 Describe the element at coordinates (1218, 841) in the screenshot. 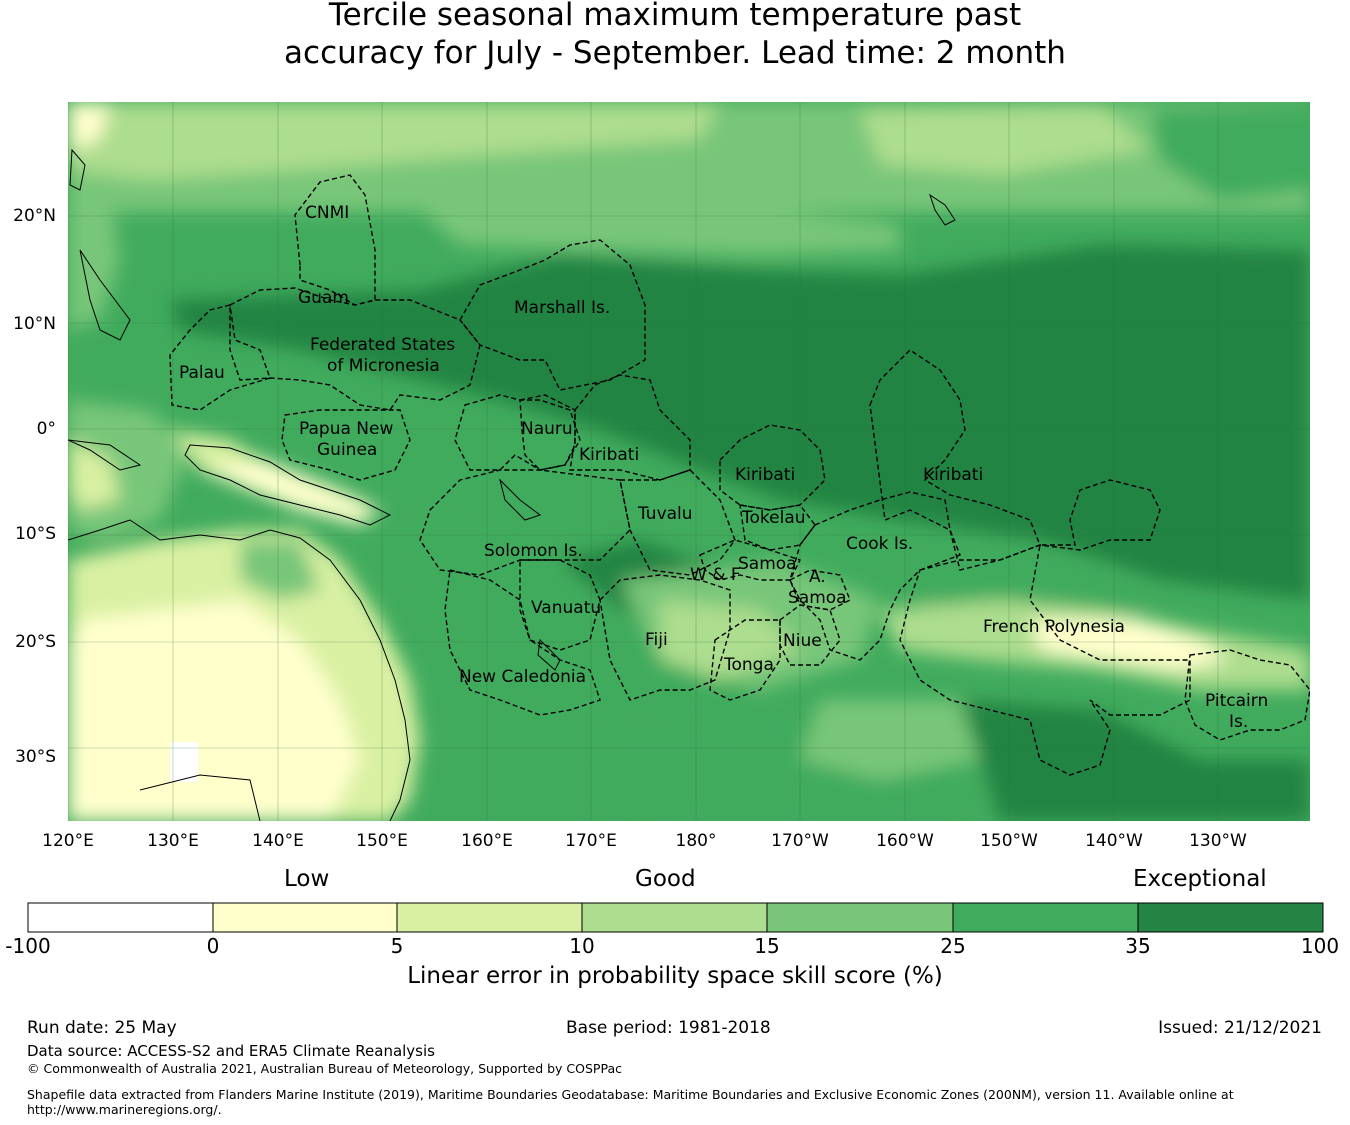

I see `lon-label: 130°W` at that location.